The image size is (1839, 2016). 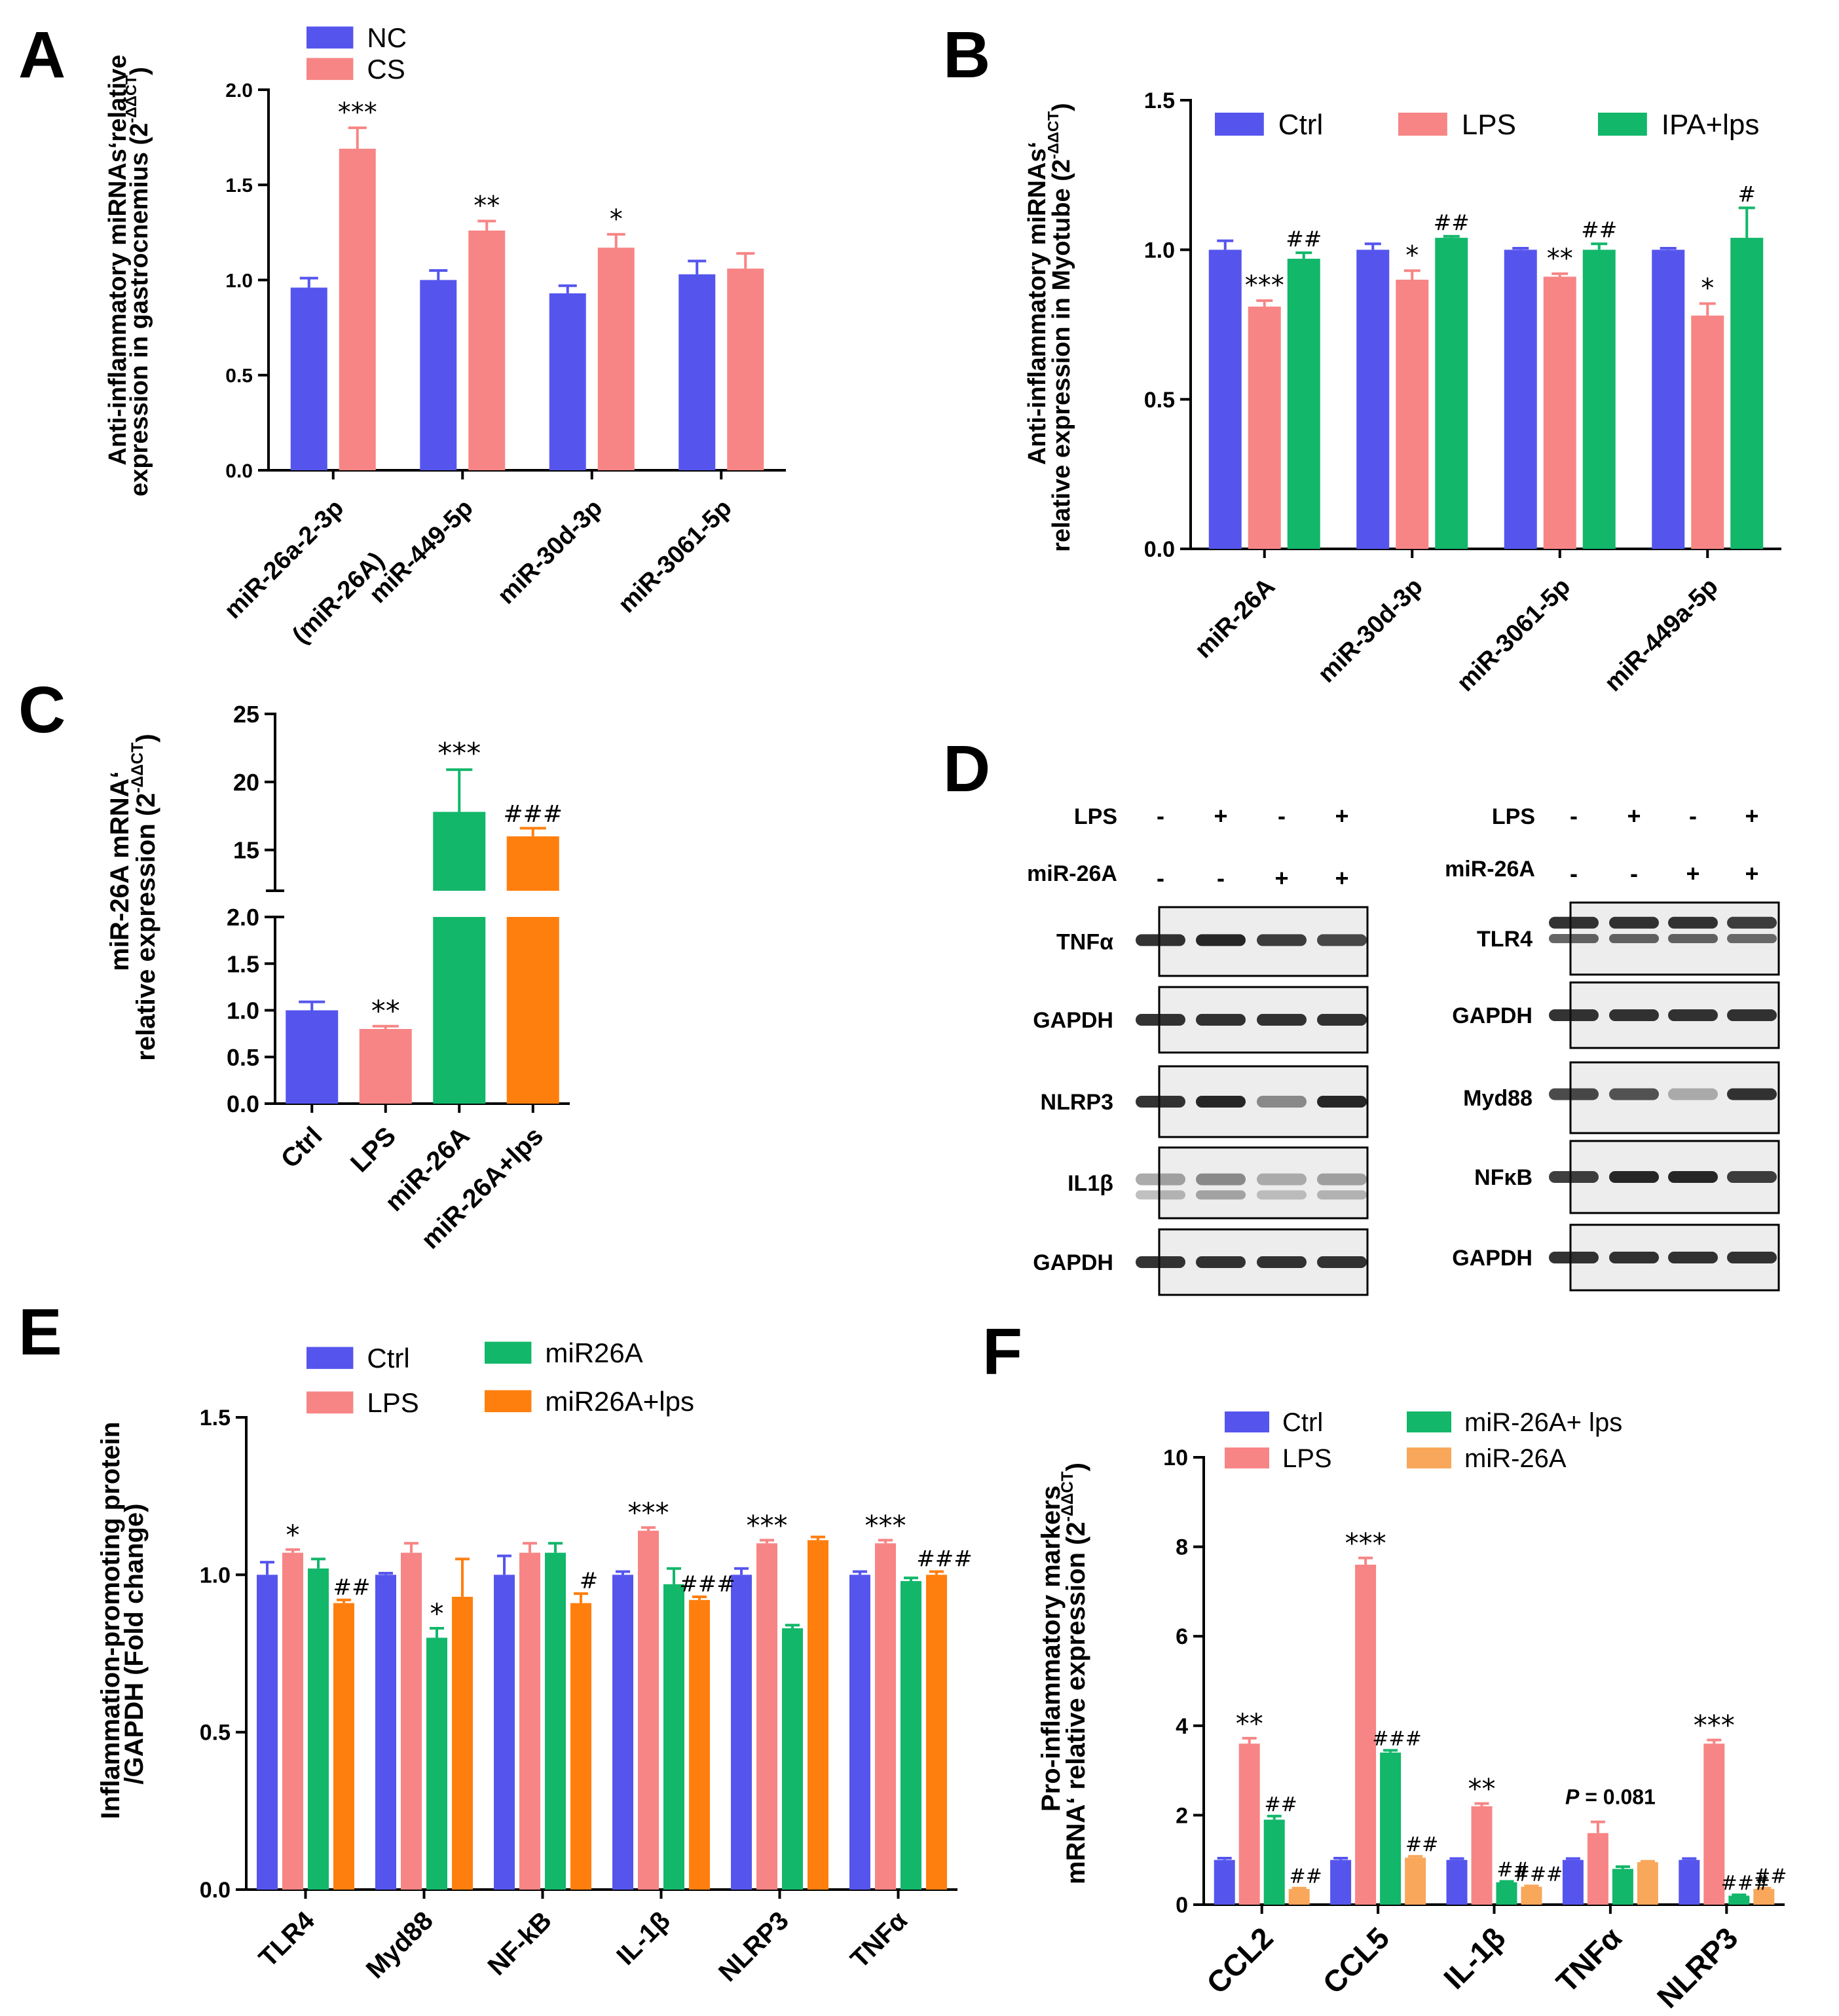 I want to click on bar-Ctrl-NLRP3, so click(x=1689, y=1882).